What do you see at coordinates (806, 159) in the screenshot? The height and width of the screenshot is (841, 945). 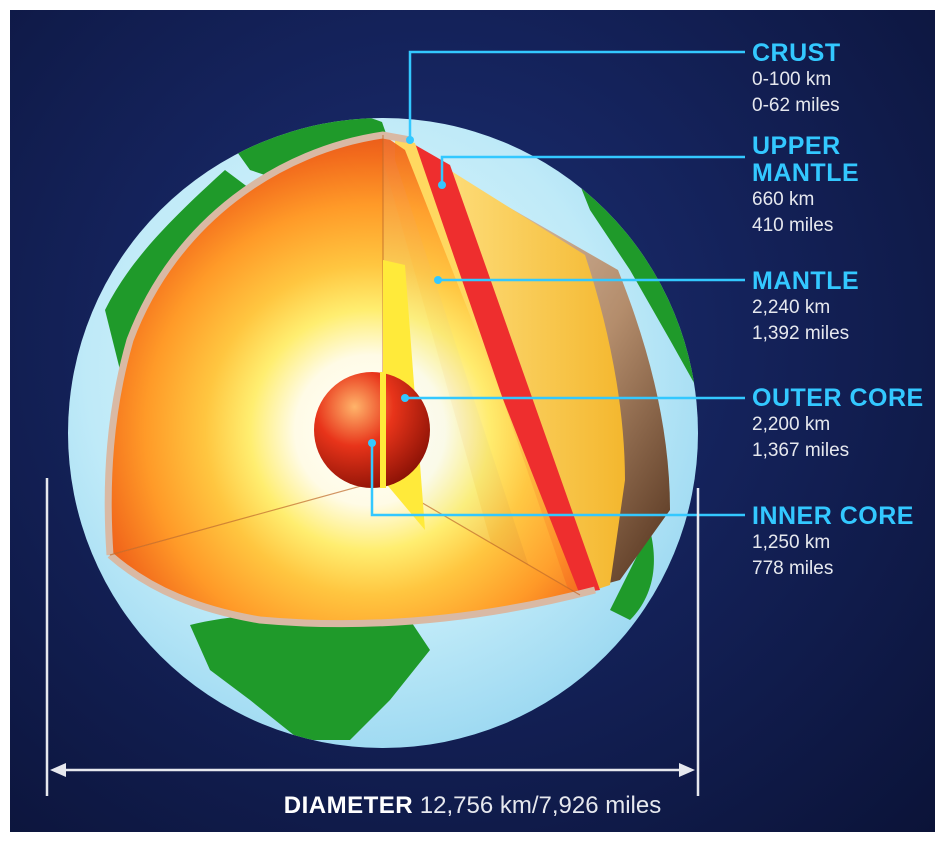 I see `upper-mantle-name: UPPER MANTLE` at bounding box center [806, 159].